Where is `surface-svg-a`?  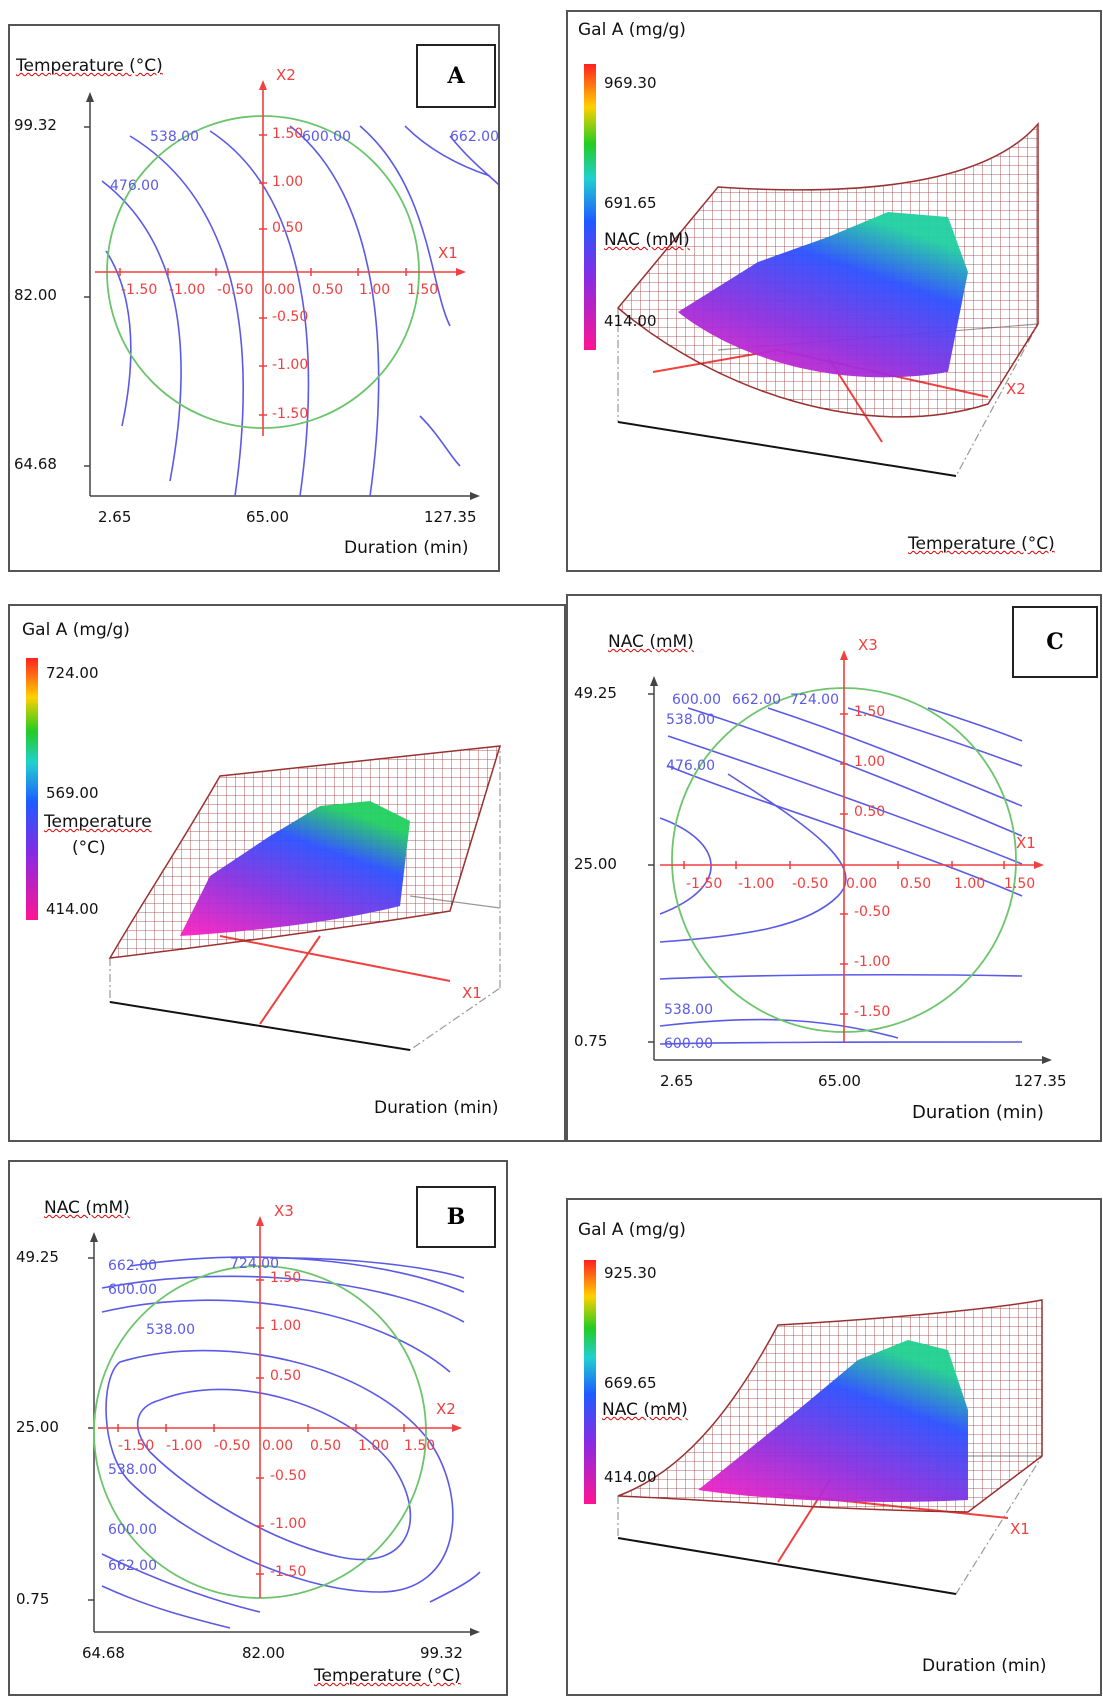
surface-svg-a is located at coordinates (811, 270).